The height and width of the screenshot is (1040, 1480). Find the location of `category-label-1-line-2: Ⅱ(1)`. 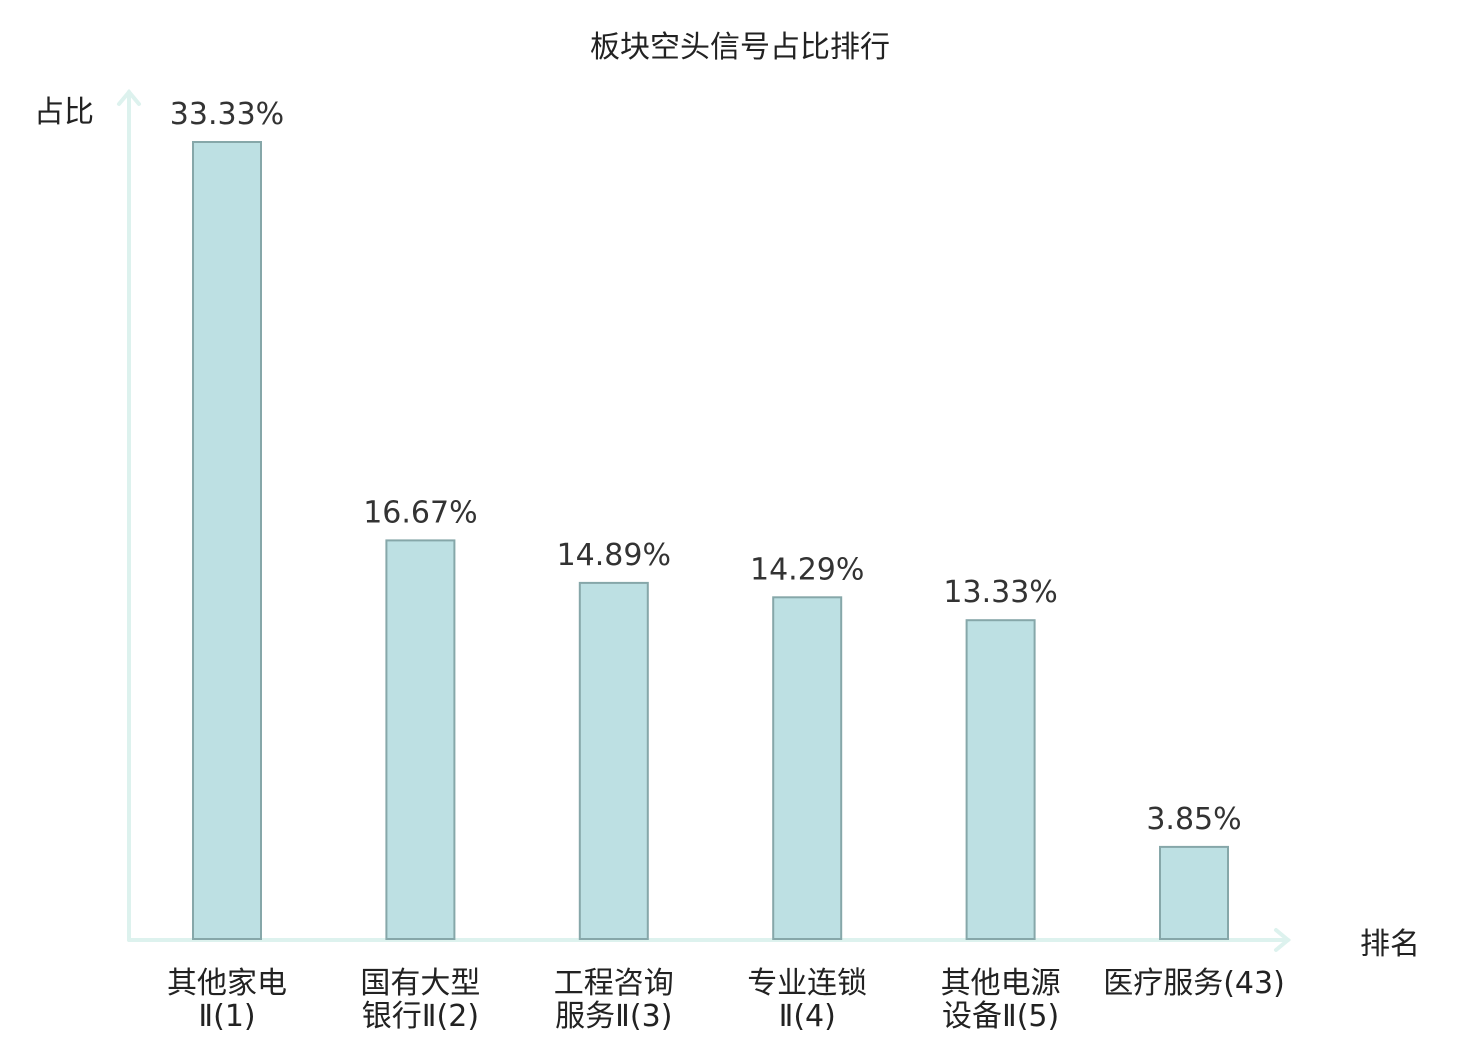

category-label-1-line-2: Ⅱ(1) is located at coordinates (226, 1016).